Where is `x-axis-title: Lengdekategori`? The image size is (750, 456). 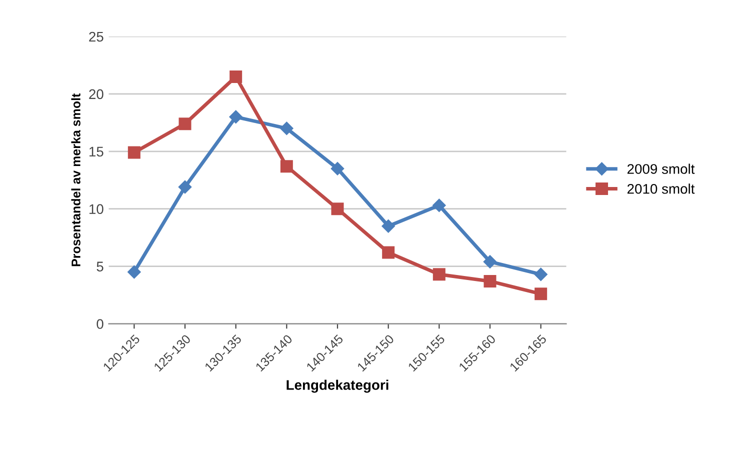
x-axis-title: Lengdekategori is located at coordinates (337, 386).